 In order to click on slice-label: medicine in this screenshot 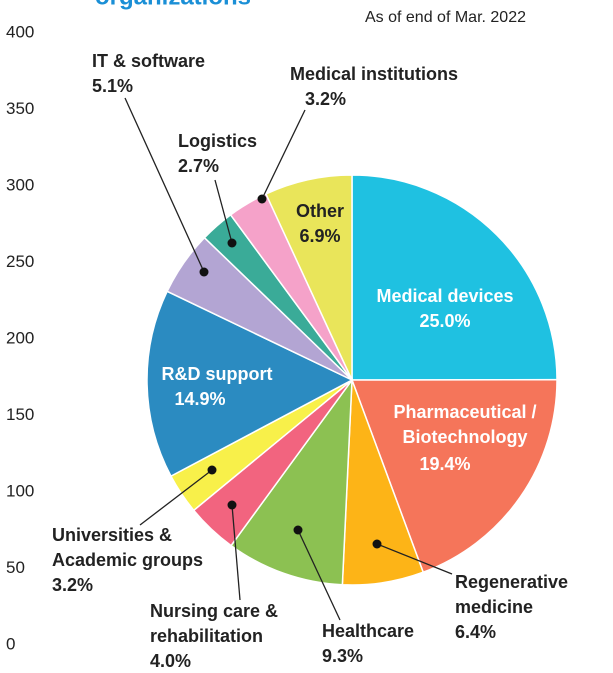, I will do `click(494, 607)`.